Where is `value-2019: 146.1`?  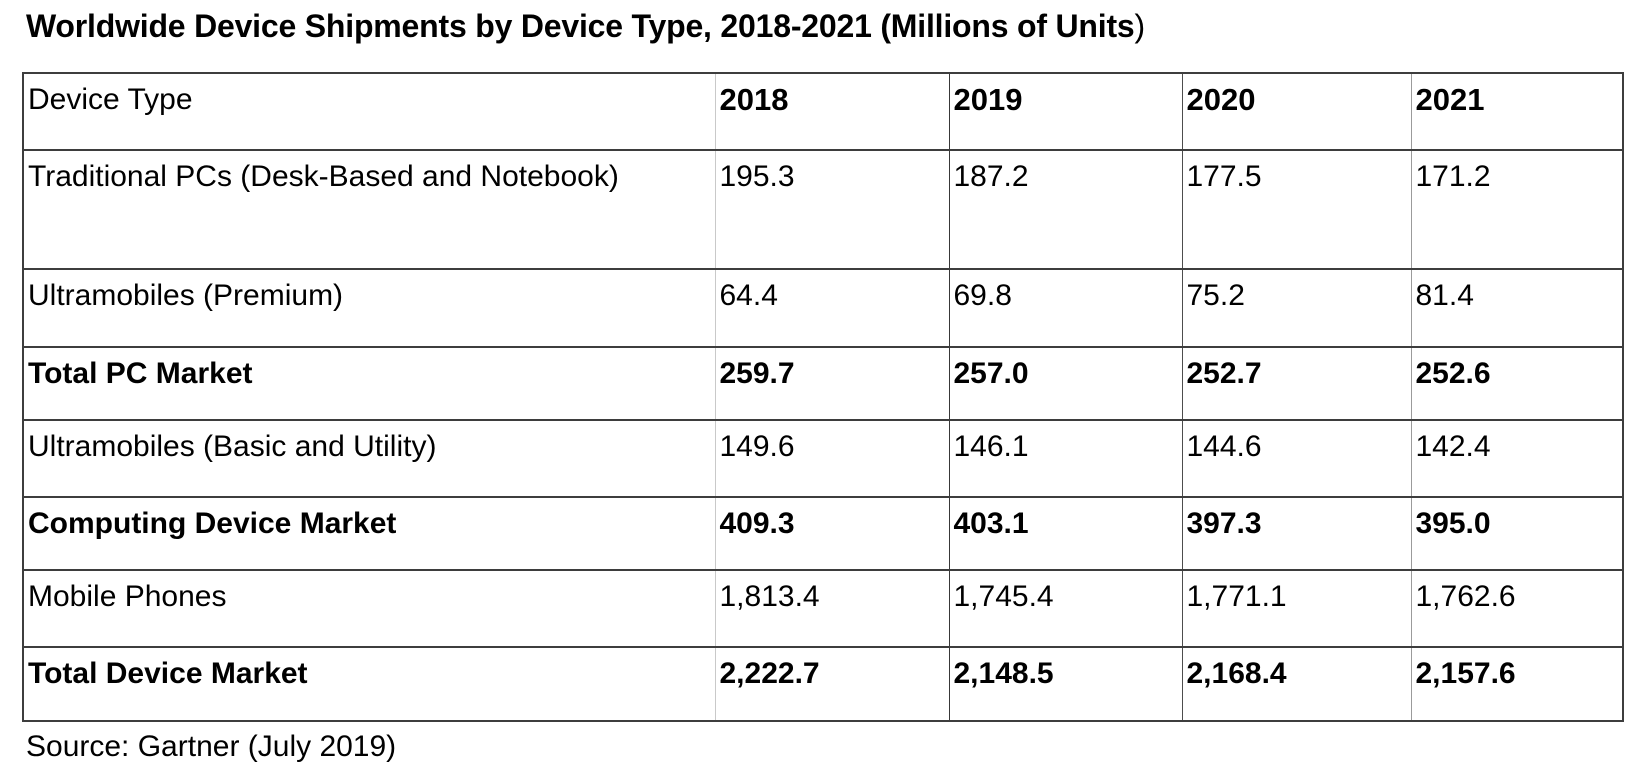 value-2019: 146.1 is located at coordinates (1065, 458).